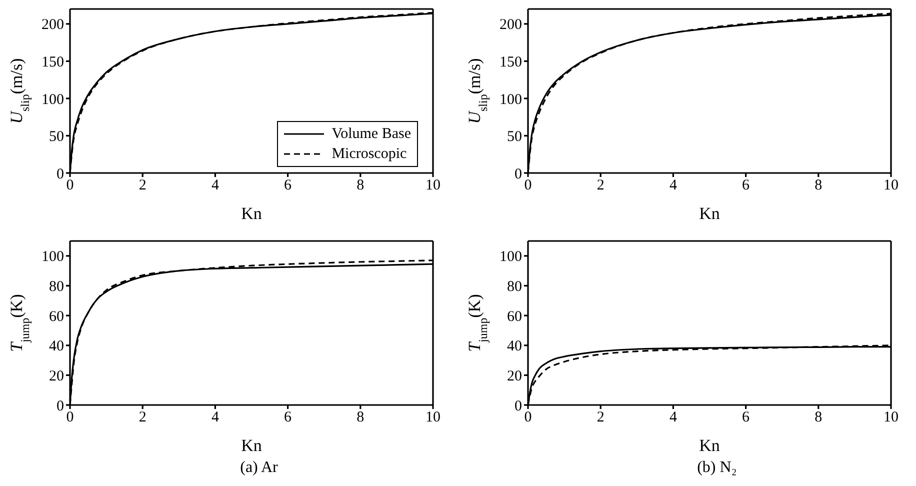  I want to click on legend-label: Volume Base, so click(371, 134).